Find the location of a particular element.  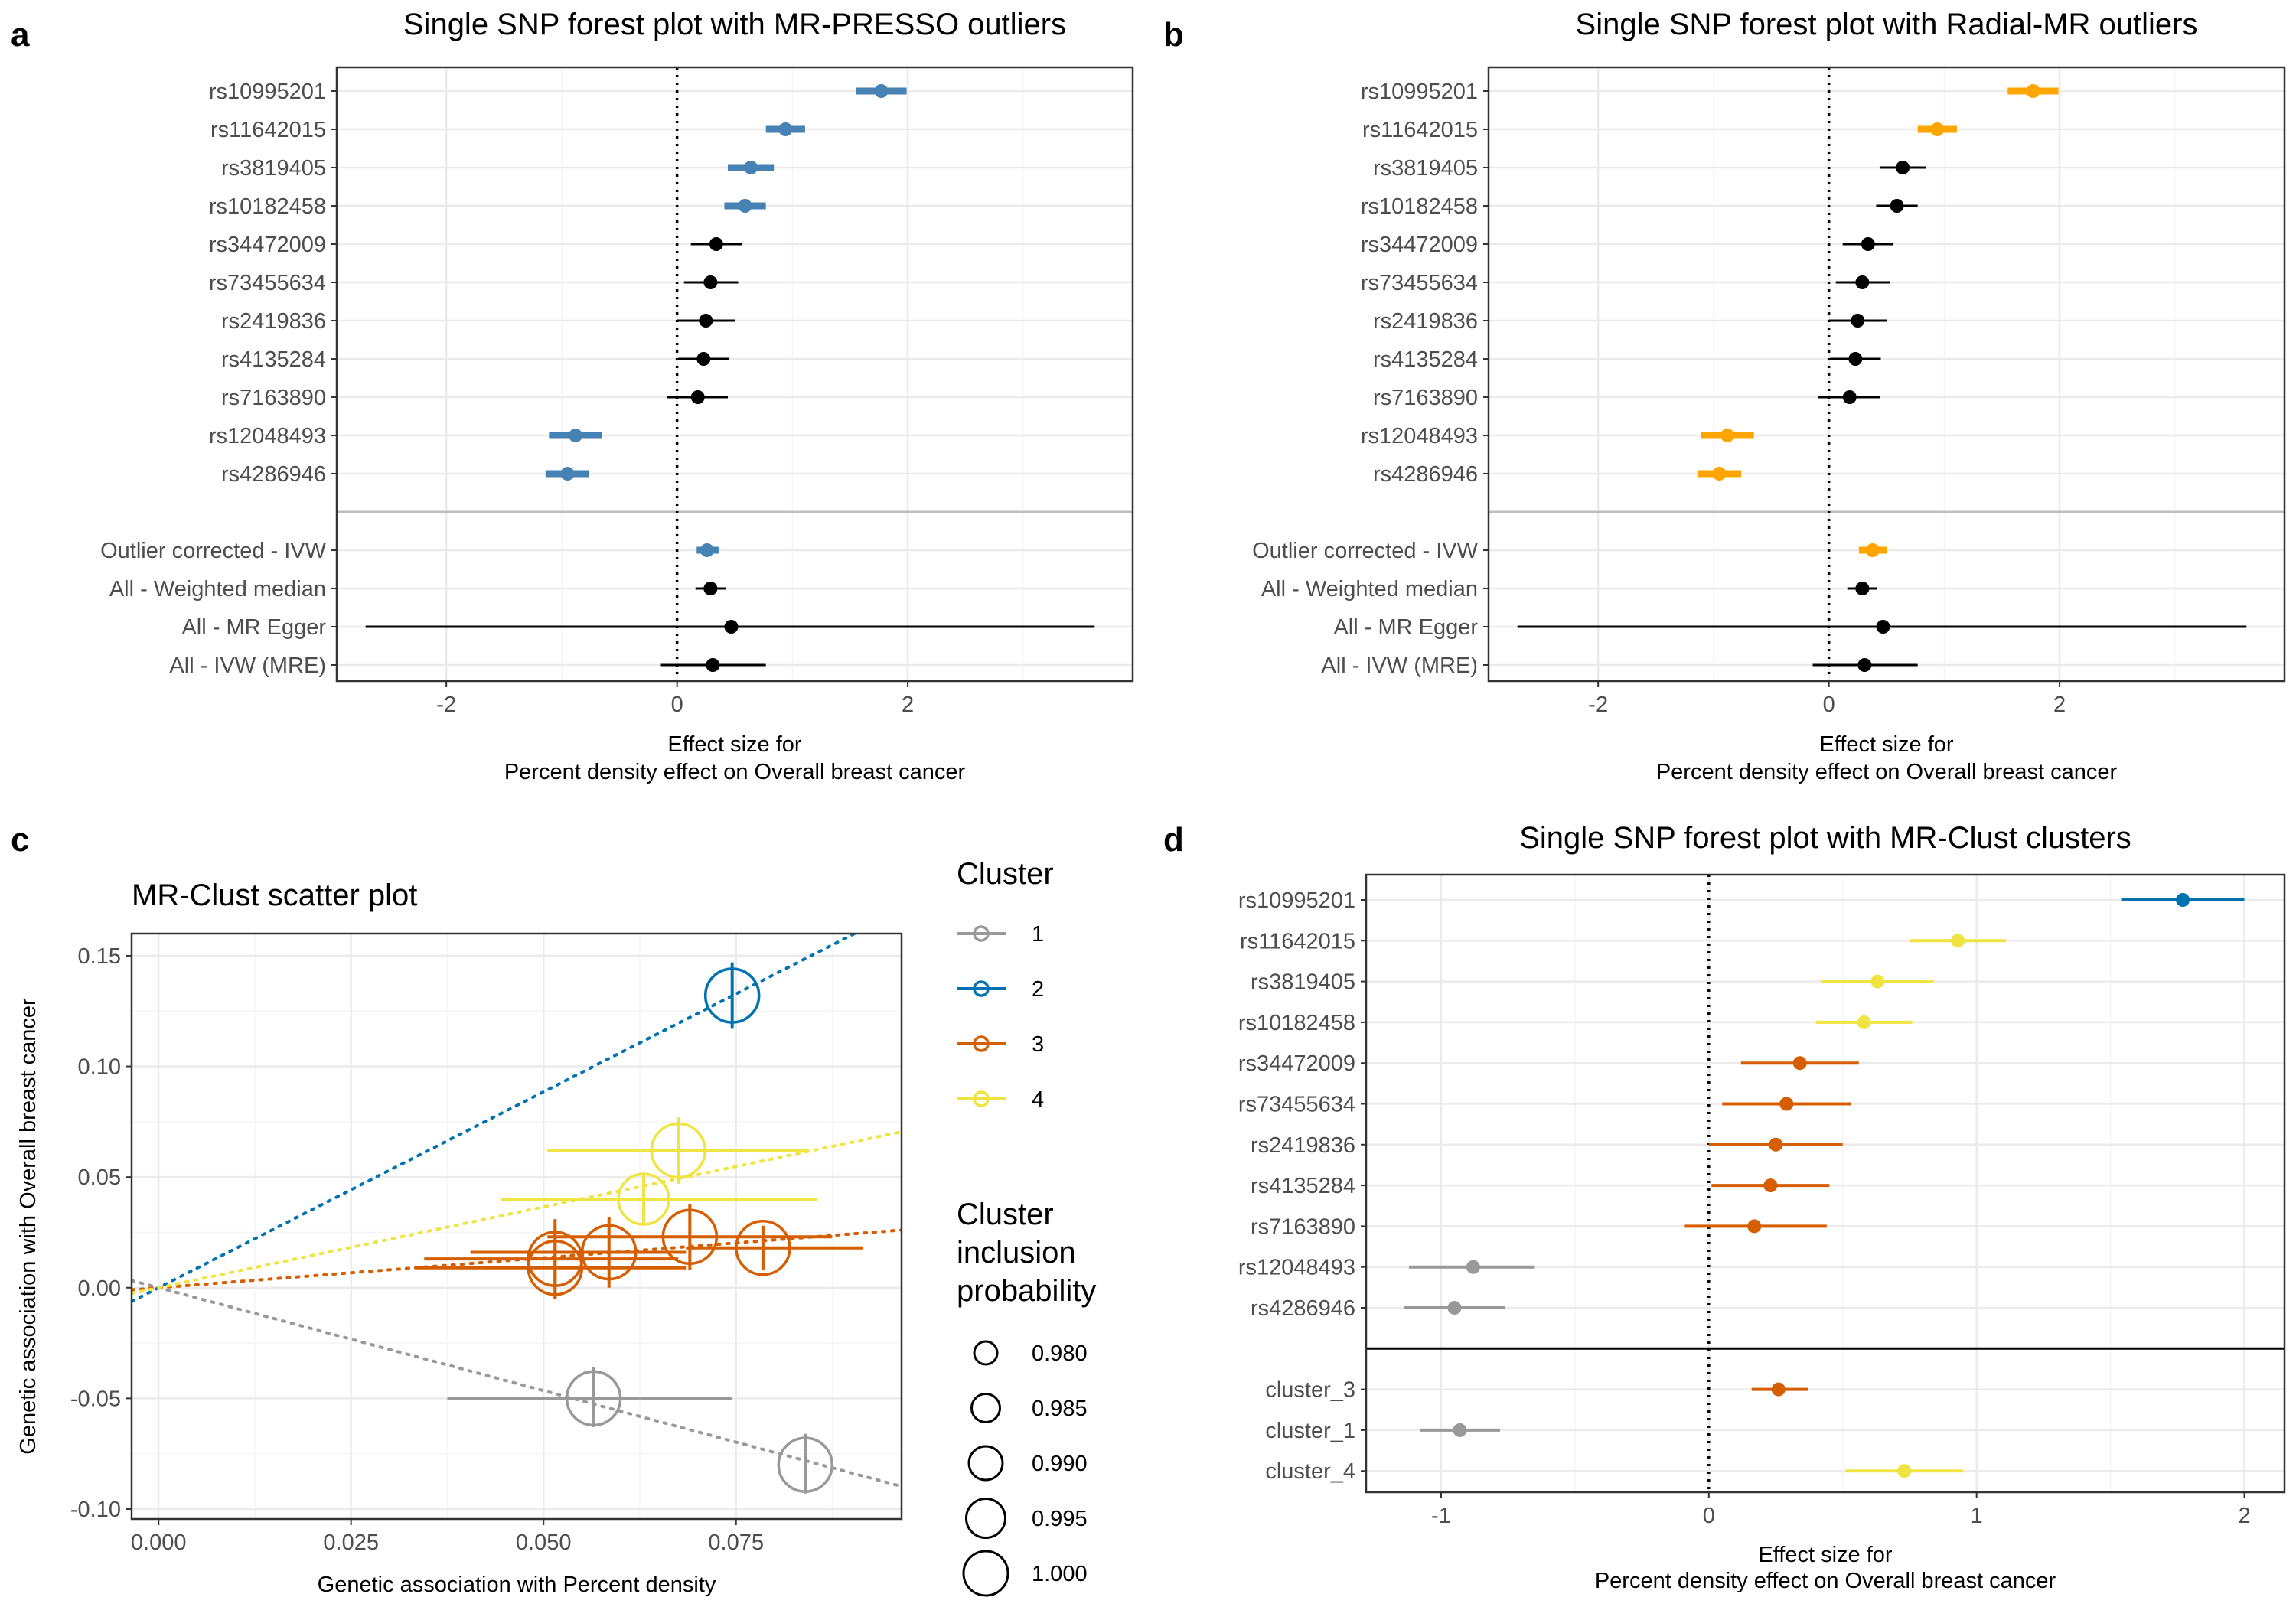

x-tick-label: 1 is located at coordinates (1977, 1516).